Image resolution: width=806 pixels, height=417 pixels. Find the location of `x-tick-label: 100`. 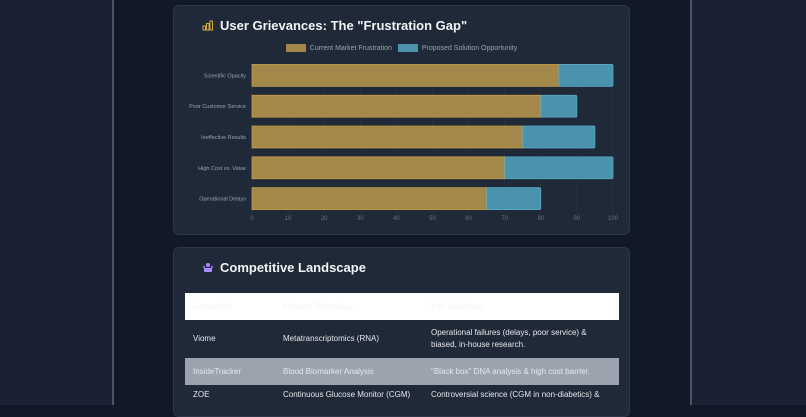

x-tick-label: 100 is located at coordinates (613, 219).